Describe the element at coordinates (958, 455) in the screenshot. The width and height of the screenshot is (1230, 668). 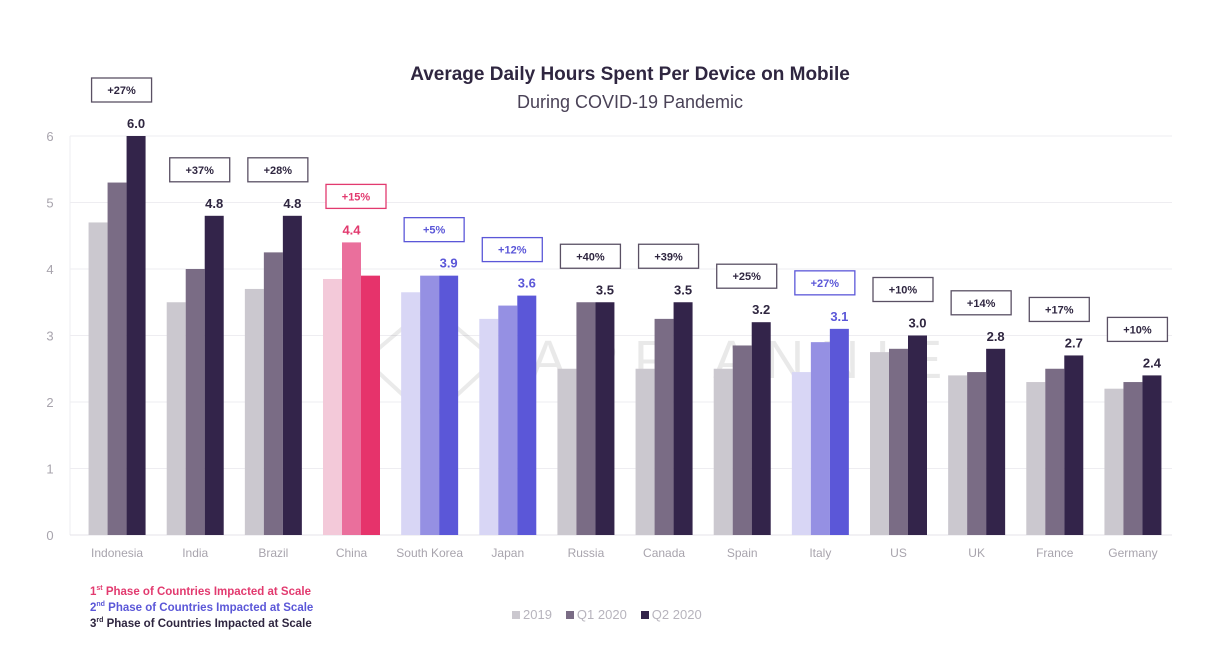
I see `bar-uk-2019` at that location.